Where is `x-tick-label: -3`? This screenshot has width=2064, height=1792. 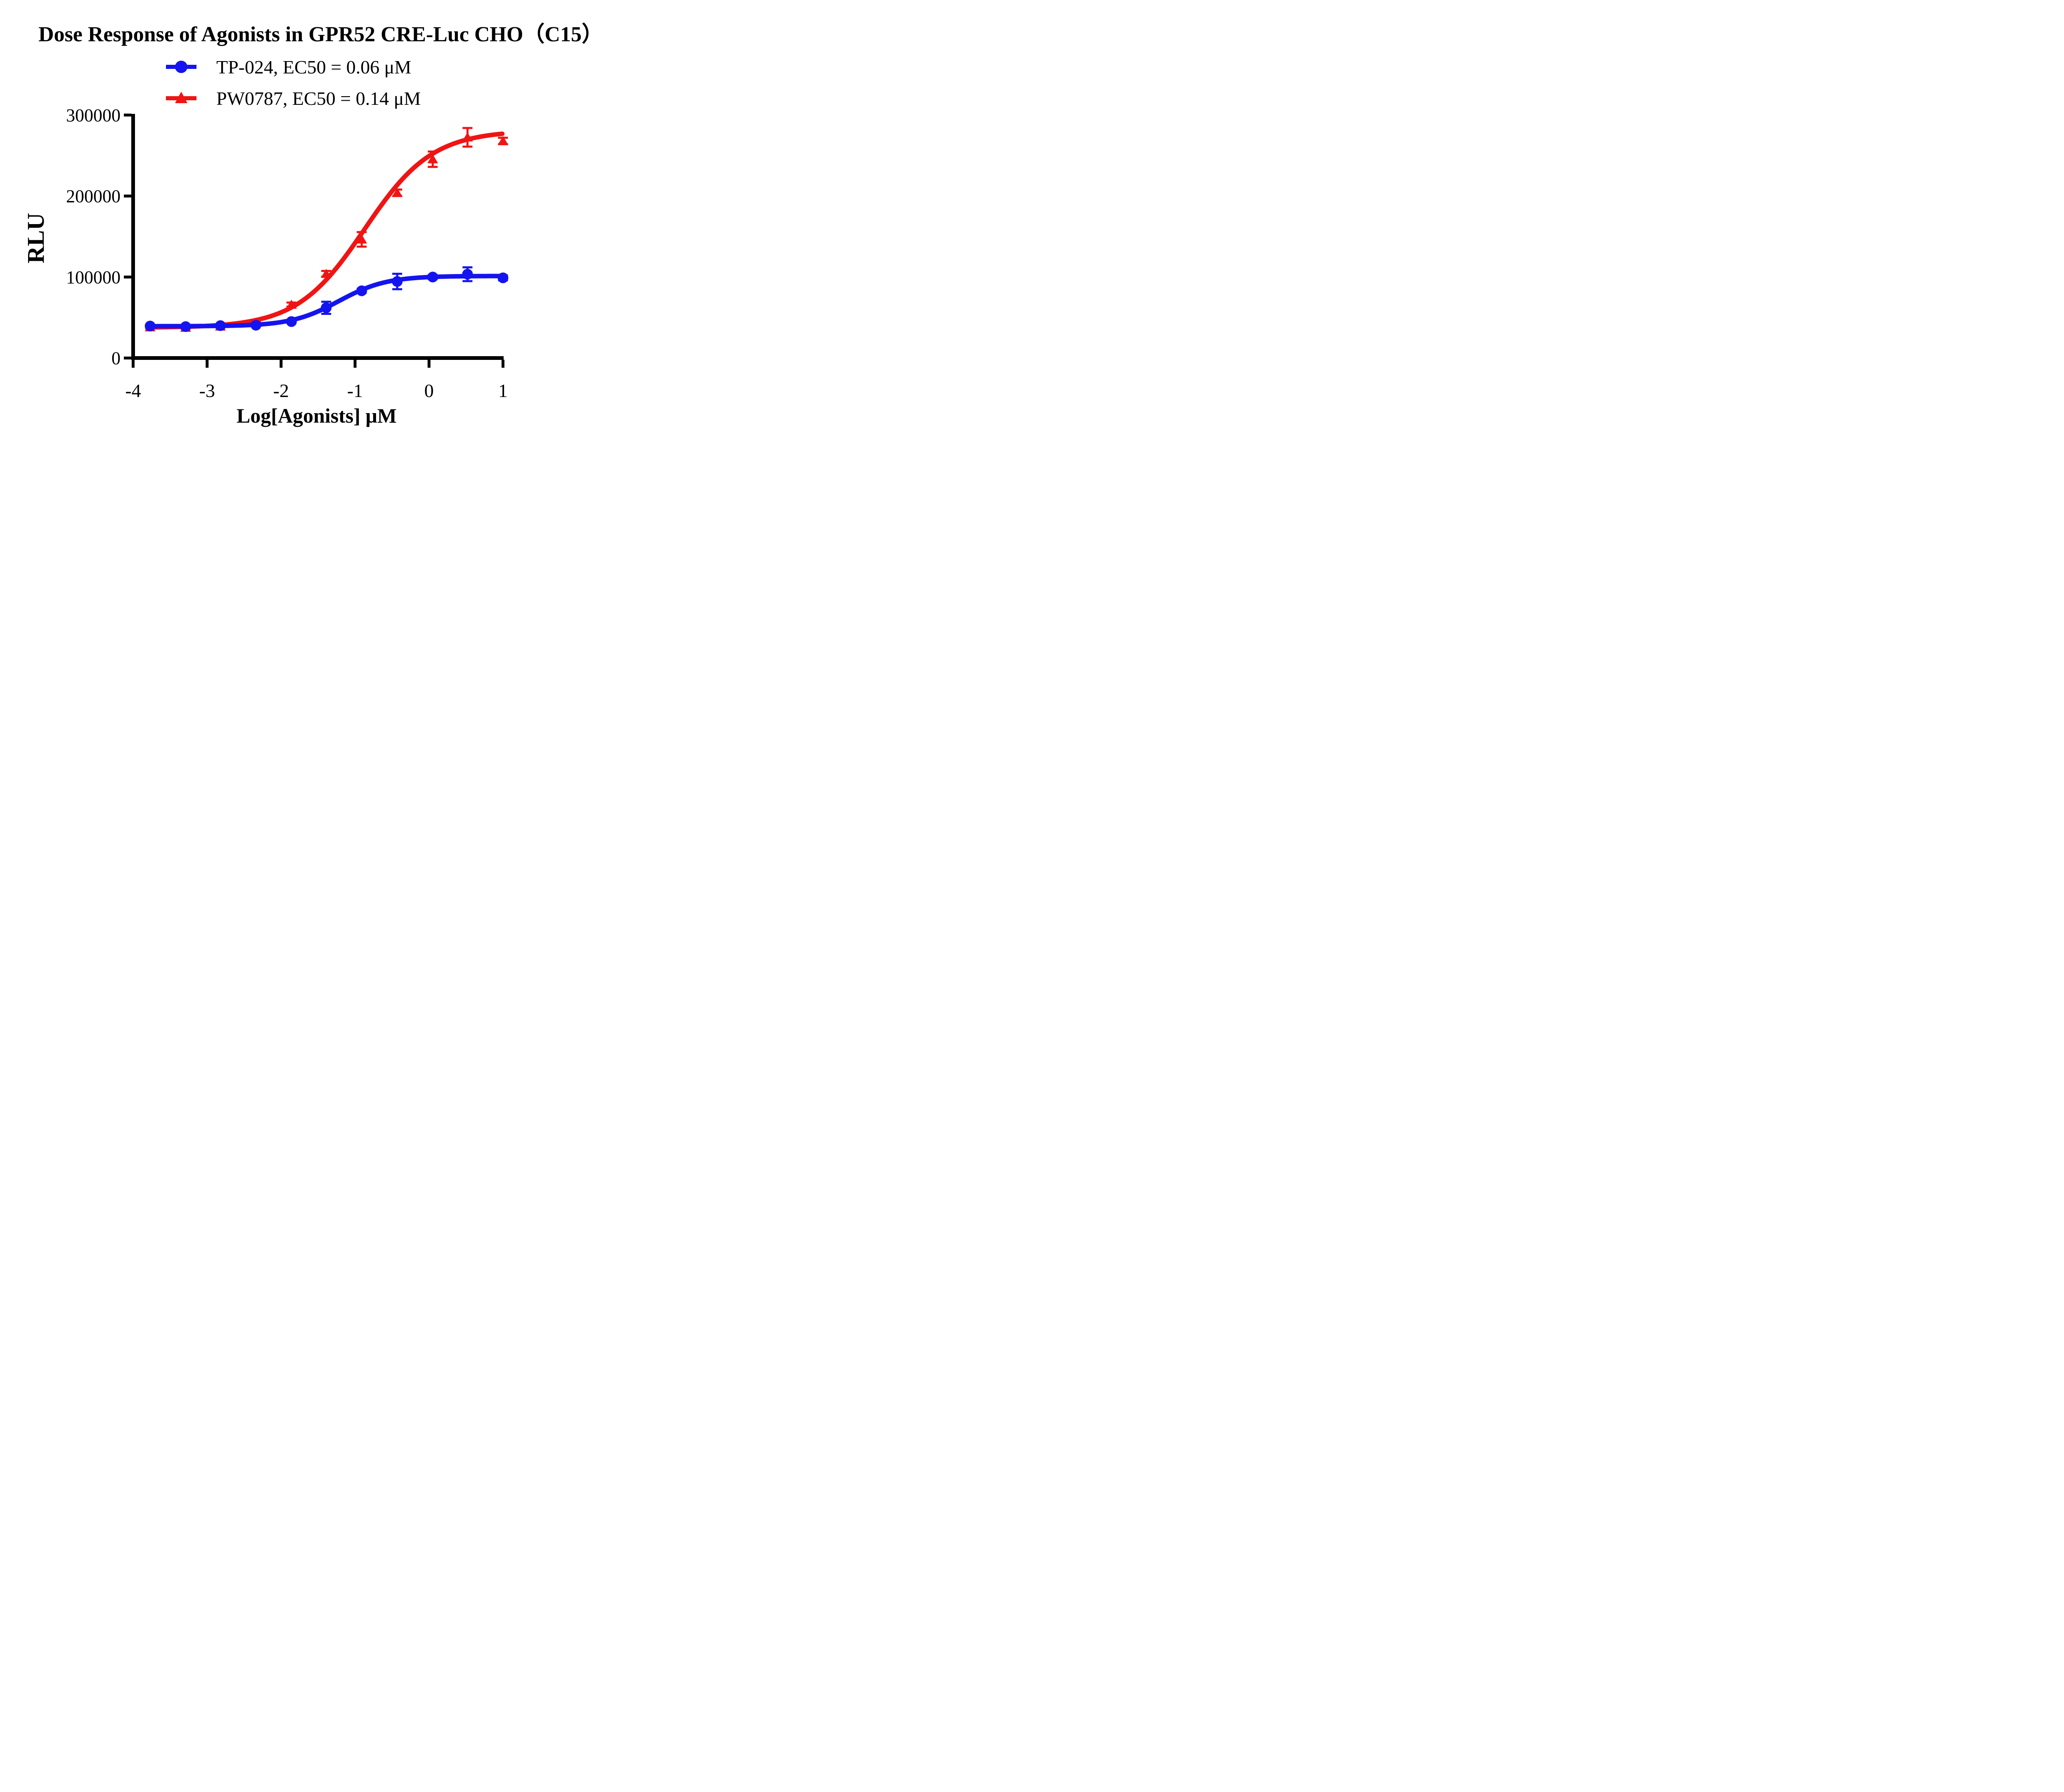
x-tick-label: -3 is located at coordinates (207, 390).